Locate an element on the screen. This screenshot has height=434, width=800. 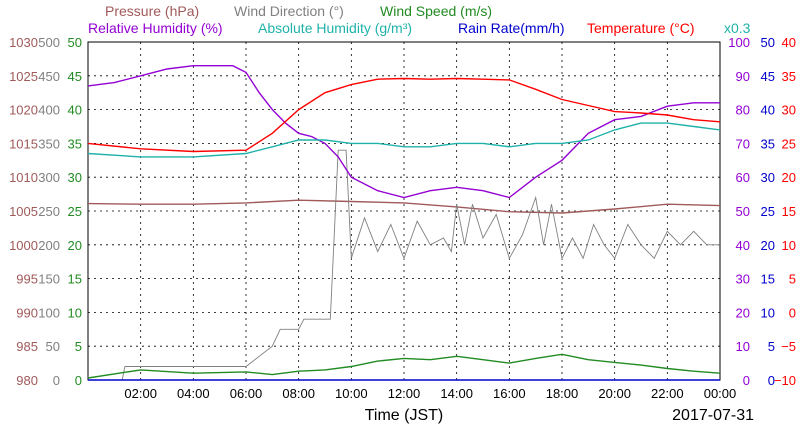
tick-label-wind-direction: 150 is located at coordinates (49, 279).